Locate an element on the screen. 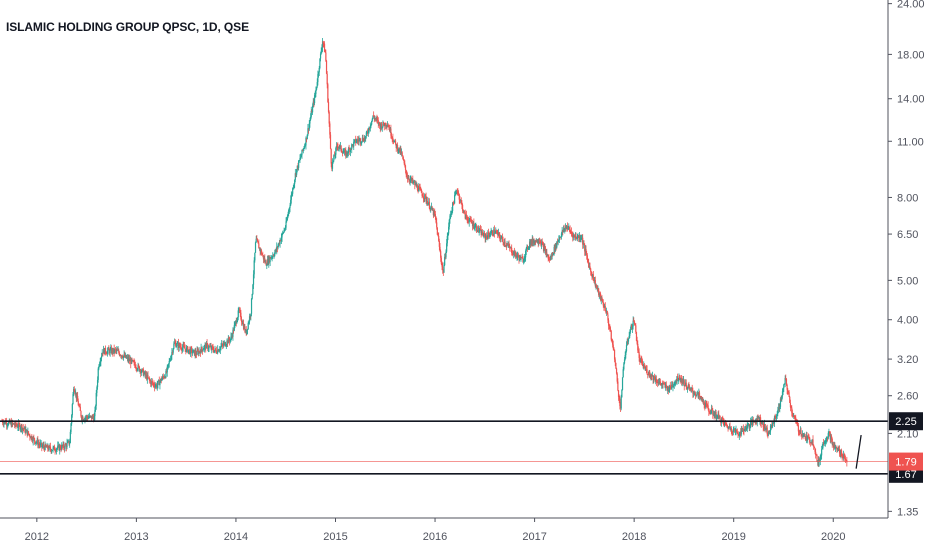  time-axis: 2012 2013 2014 2015 2016 2017 2018 2019 2020 is located at coordinates (444, 530).